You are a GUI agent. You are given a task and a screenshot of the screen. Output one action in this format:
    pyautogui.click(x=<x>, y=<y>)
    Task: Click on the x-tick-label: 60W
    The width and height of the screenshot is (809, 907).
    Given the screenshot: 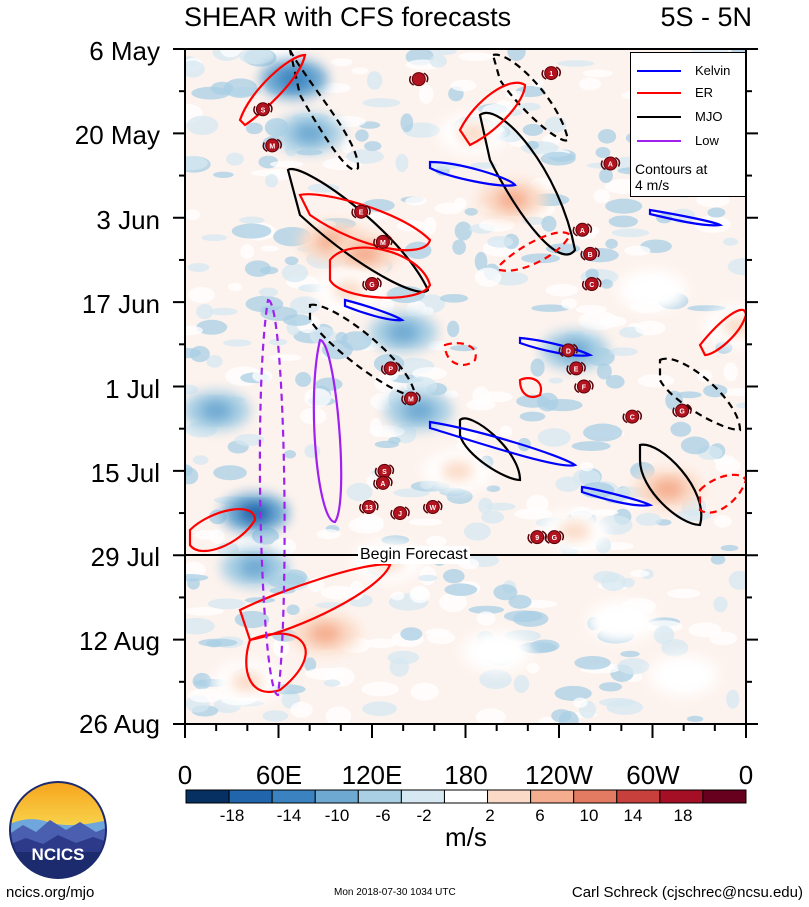 What is the action you would take?
    pyautogui.click(x=653, y=775)
    